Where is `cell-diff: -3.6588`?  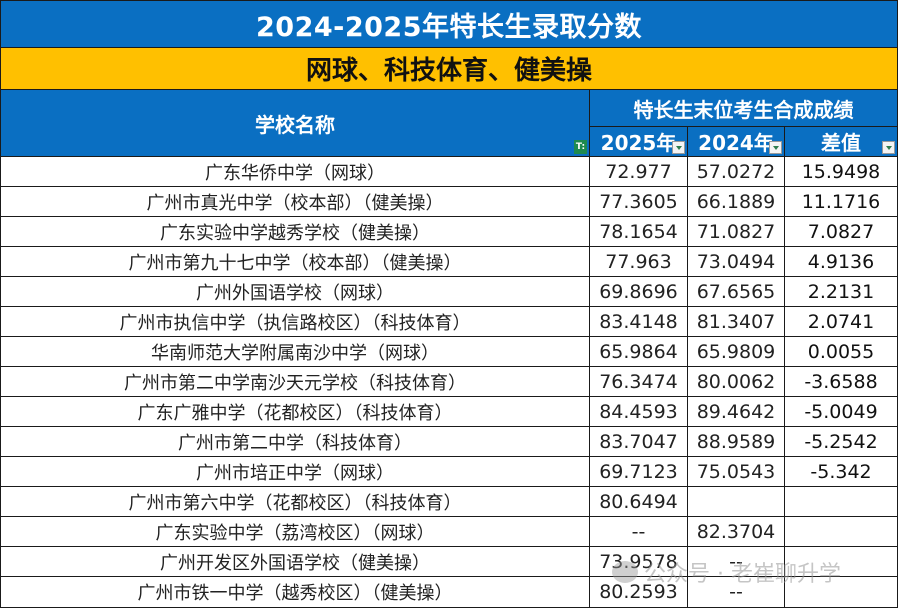
cell-diff: -3.6588 is located at coordinates (841, 381).